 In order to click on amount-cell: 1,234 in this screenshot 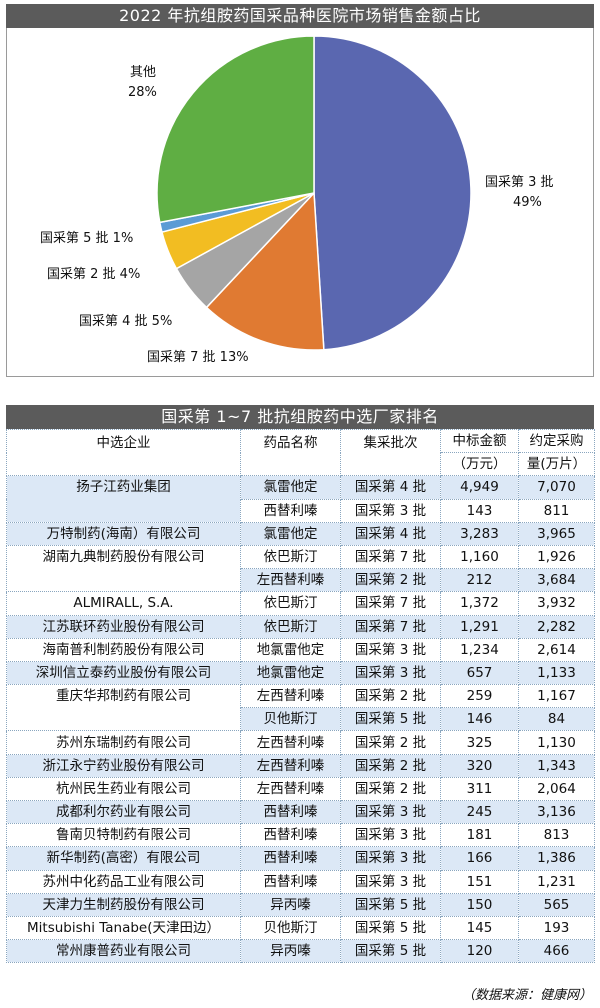, I will do `click(479, 649)`.